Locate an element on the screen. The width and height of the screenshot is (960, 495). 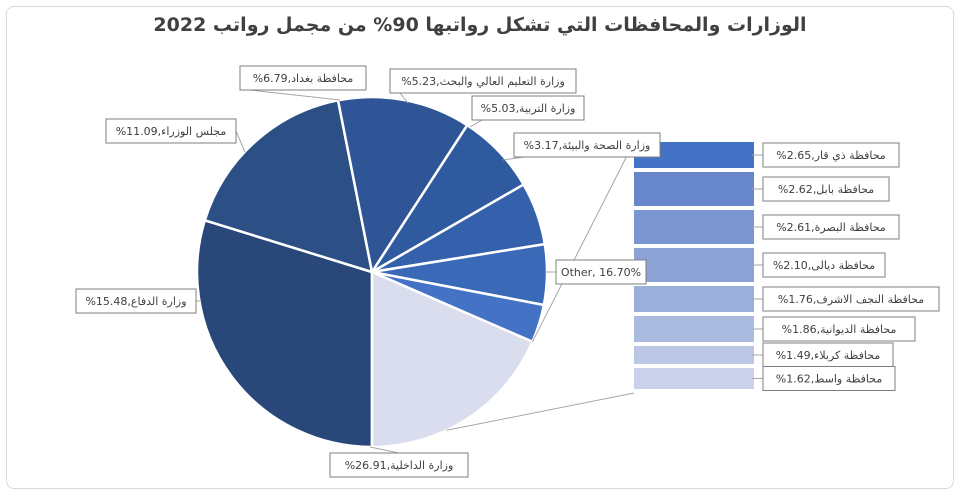
pie-data-label: محافظة بغداد,6.79% is located at coordinates (303, 83).